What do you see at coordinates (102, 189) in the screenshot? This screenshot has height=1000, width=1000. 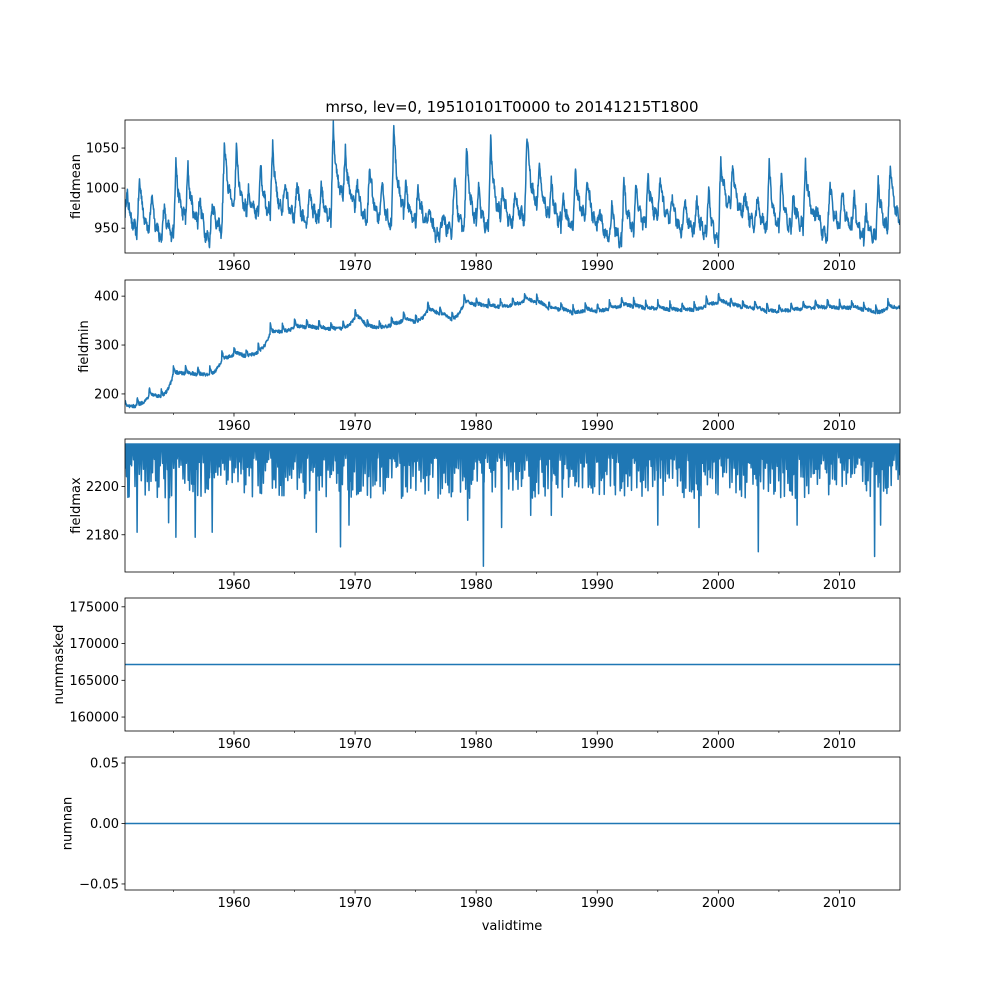 I see `y-tick-label: 1000` at bounding box center [102, 189].